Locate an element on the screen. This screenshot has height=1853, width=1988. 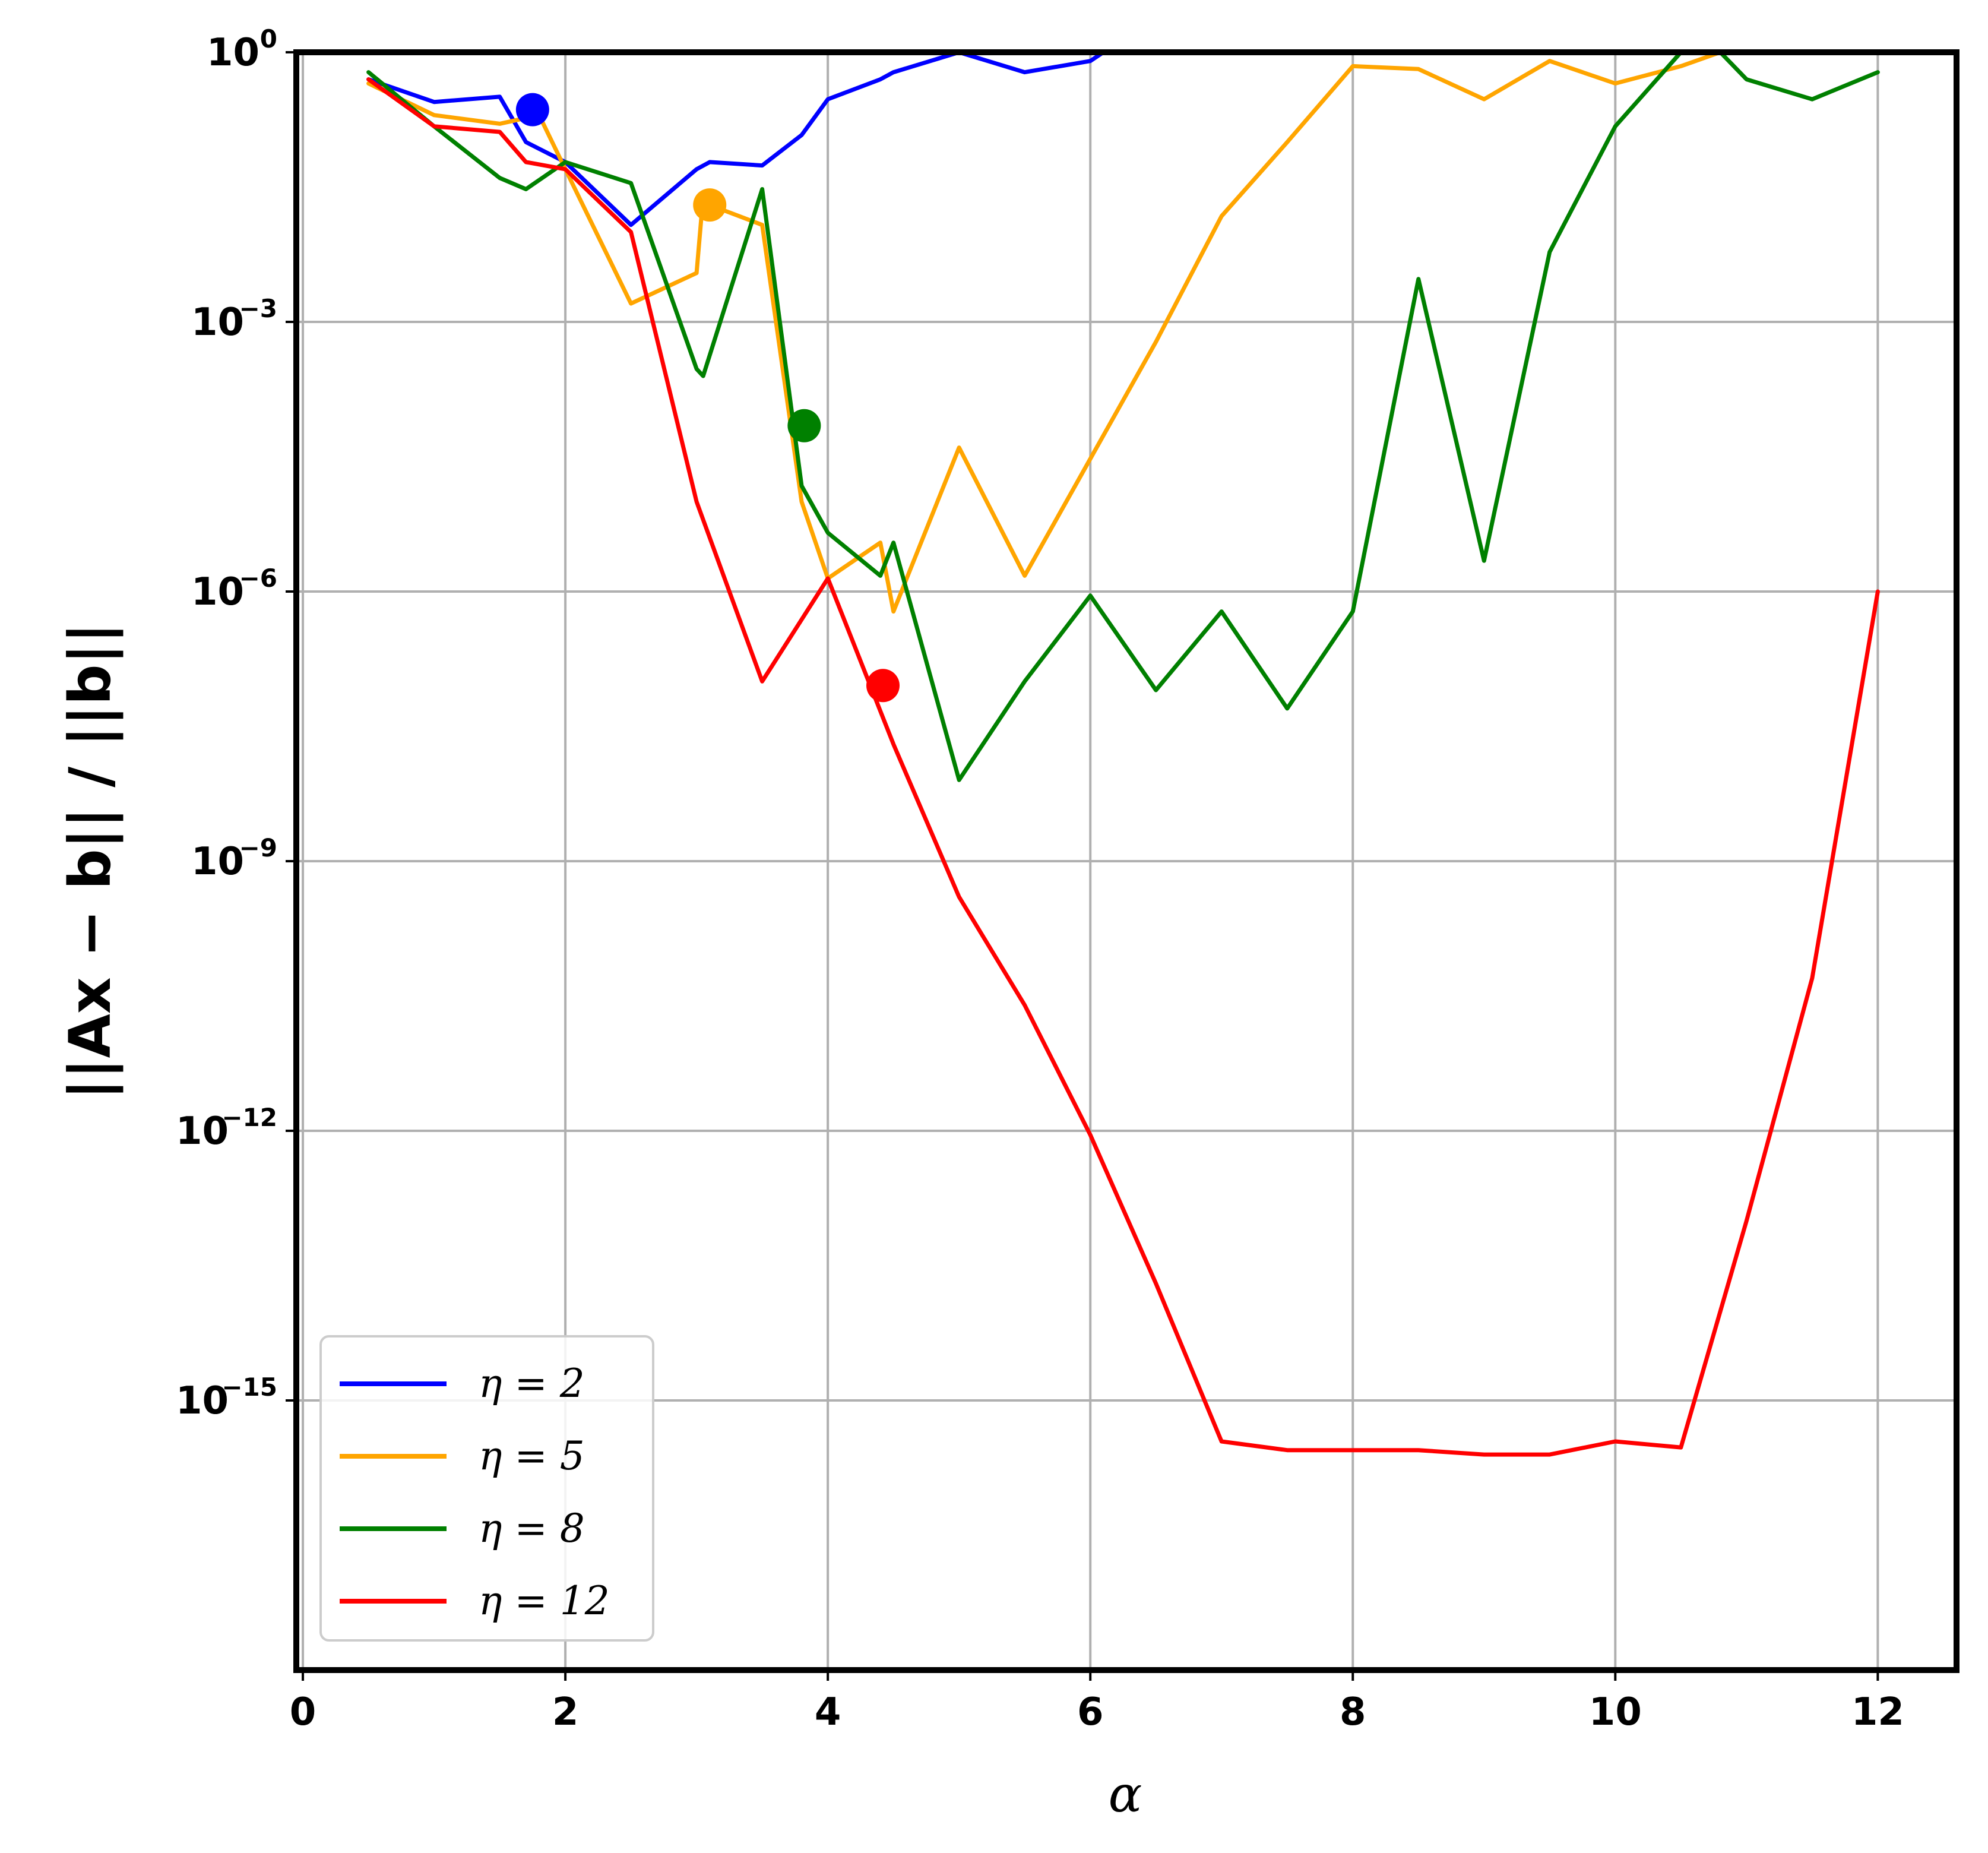
legend: η = 2 η = 5 η = 8 η = 12 is located at coordinates (486, 1488).